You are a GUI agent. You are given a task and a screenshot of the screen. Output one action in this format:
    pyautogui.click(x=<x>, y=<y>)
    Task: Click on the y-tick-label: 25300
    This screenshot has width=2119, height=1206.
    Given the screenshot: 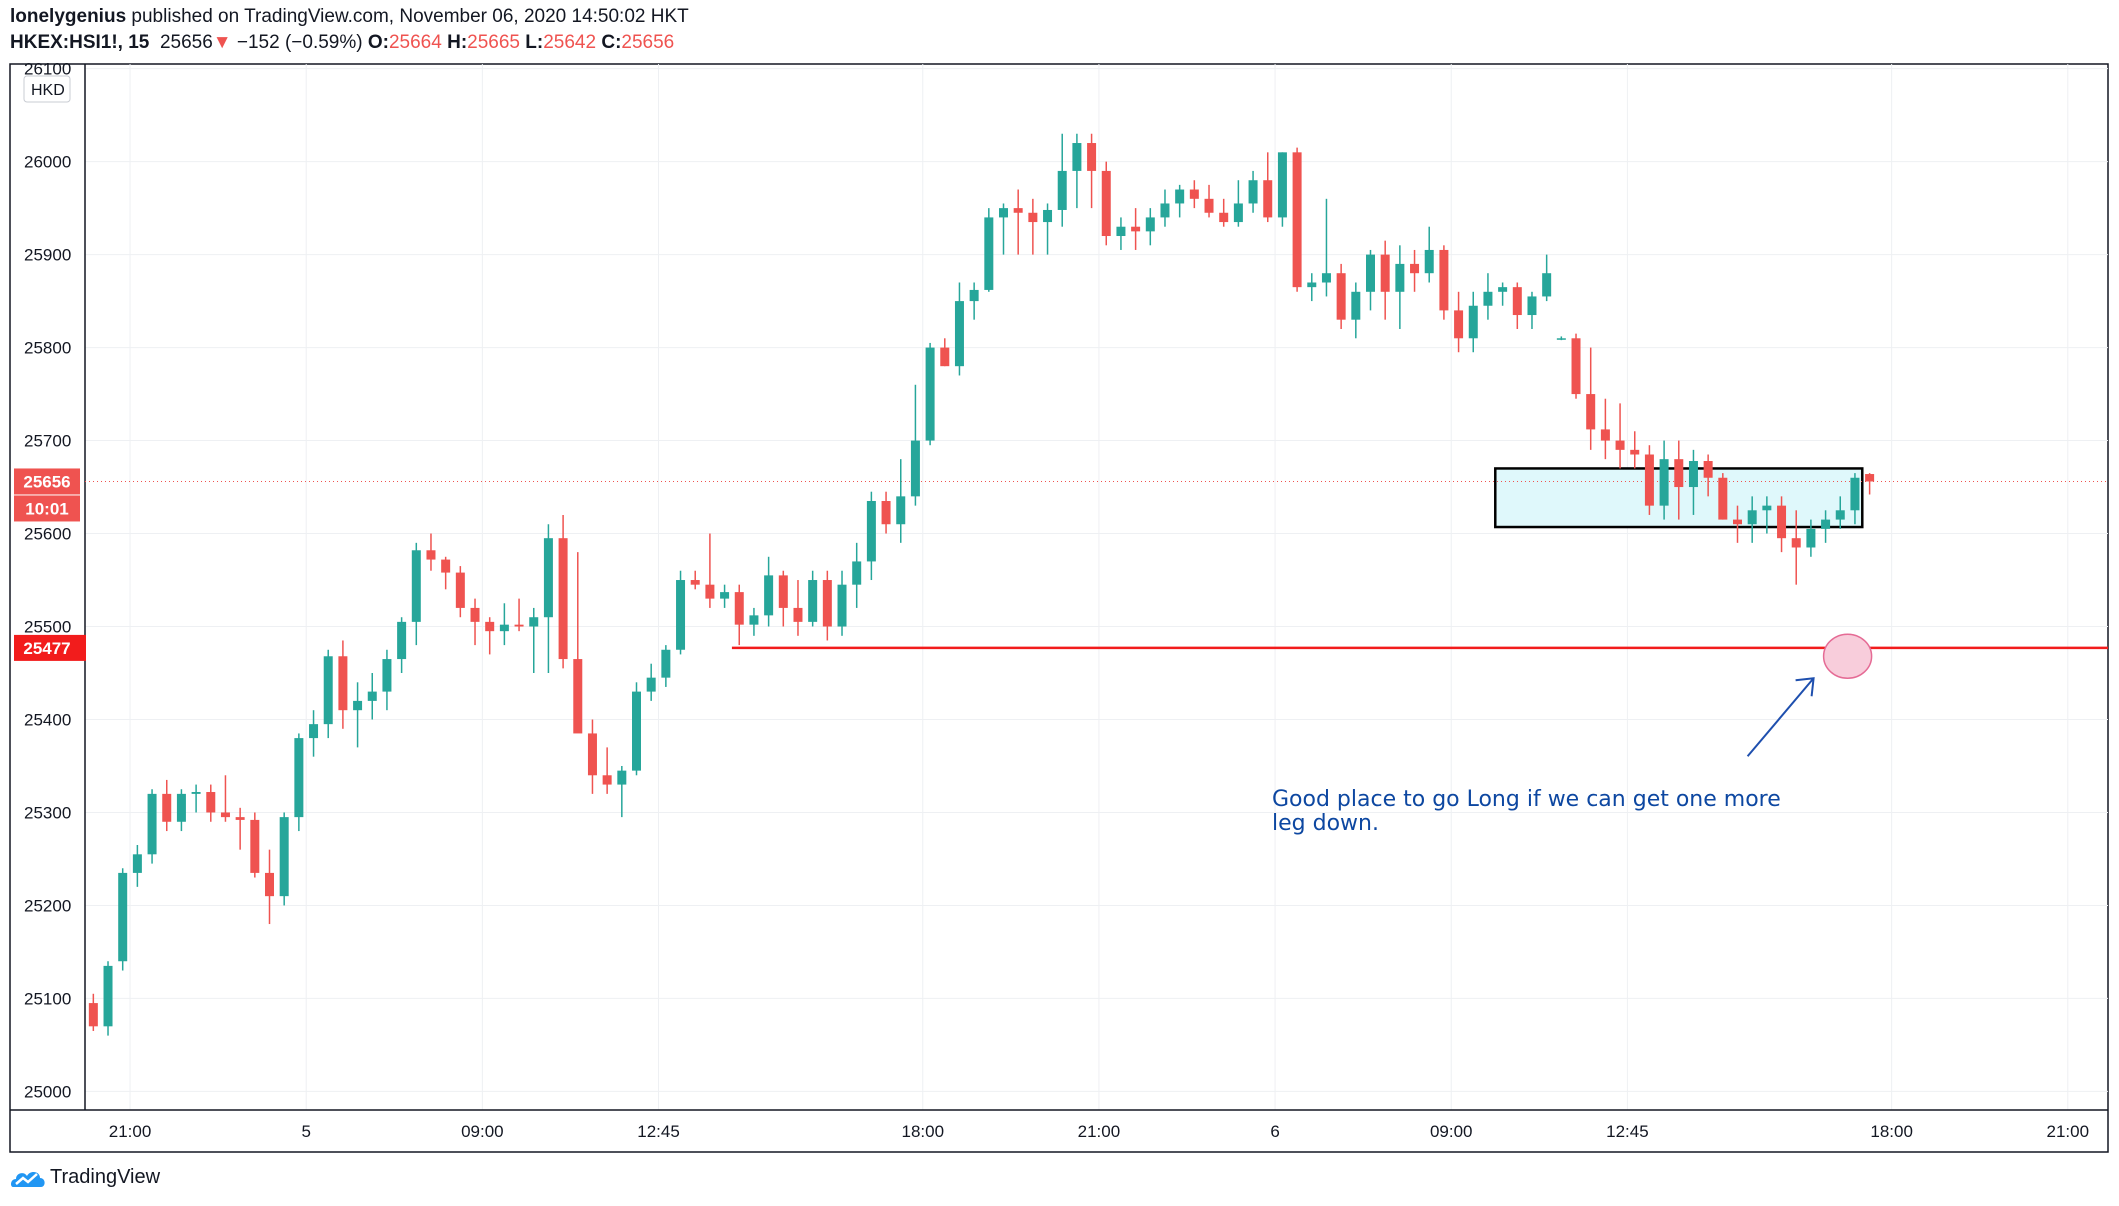 What is the action you would take?
    pyautogui.click(x=47, y=812)
    